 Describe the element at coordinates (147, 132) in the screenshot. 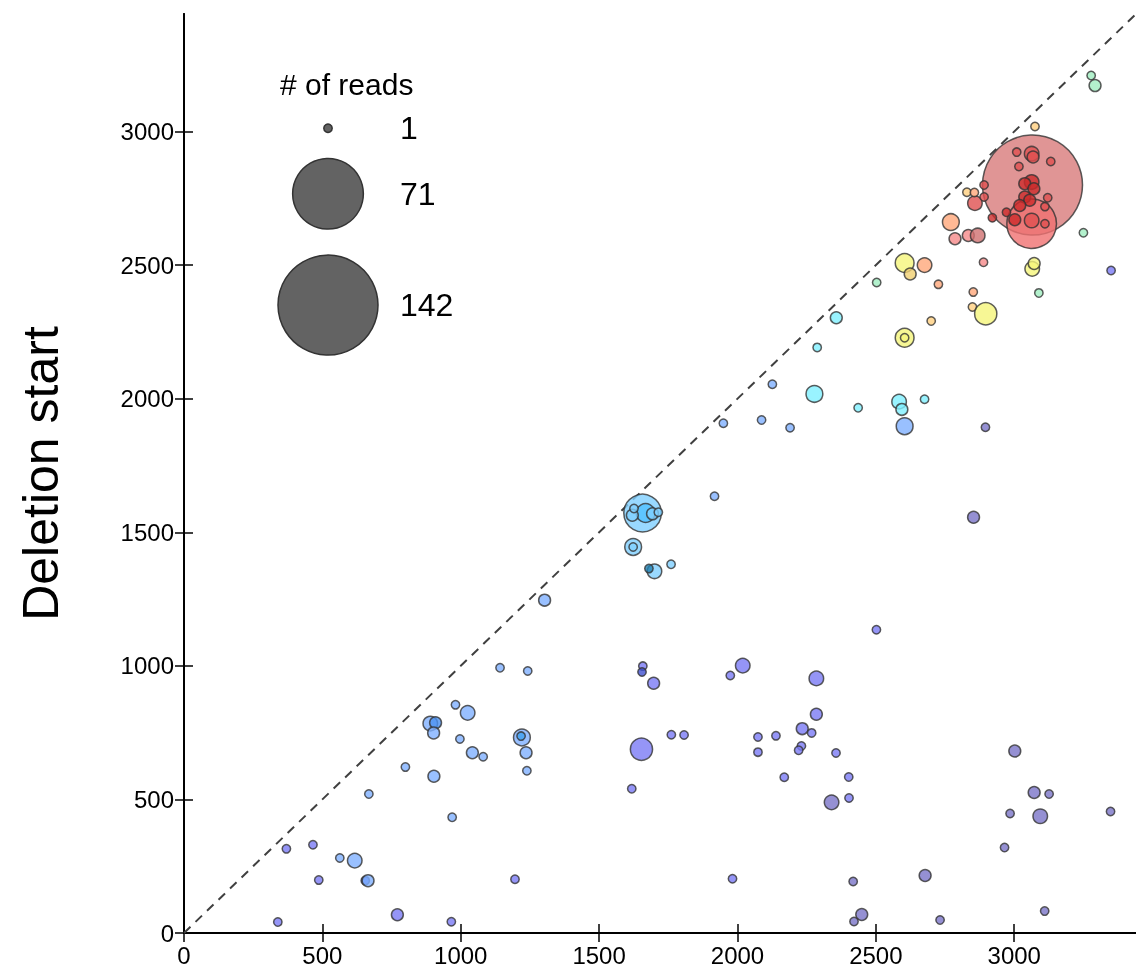

I see `y-tick-label: 3000` at that location.